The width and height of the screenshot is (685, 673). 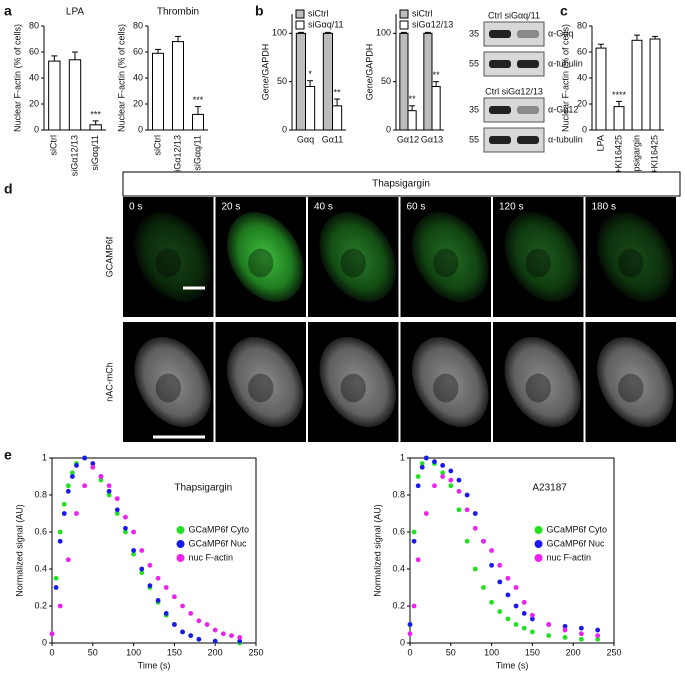 What do you see at coordinates (211, 557) in the screenshot?
I see `legend-label: nuc F-actin` at bounding box center [211, 557].